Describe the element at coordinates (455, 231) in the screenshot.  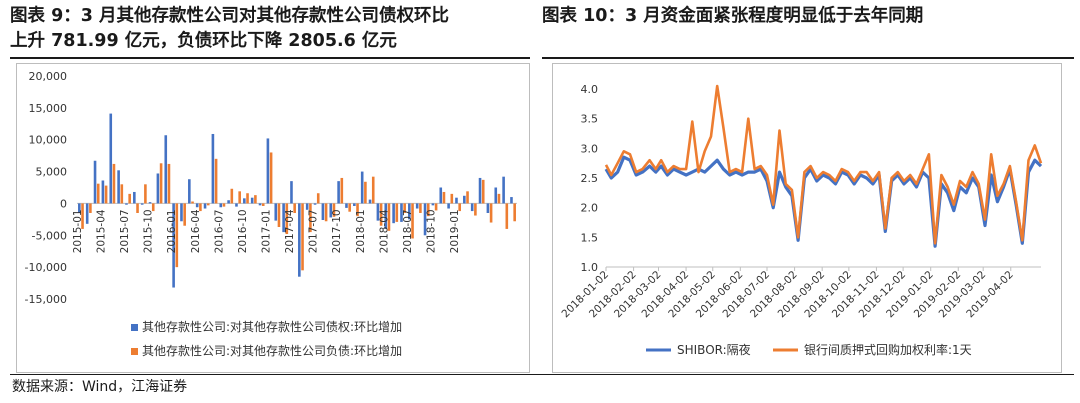
I see `x-tick-label: 2019-01` at that location.